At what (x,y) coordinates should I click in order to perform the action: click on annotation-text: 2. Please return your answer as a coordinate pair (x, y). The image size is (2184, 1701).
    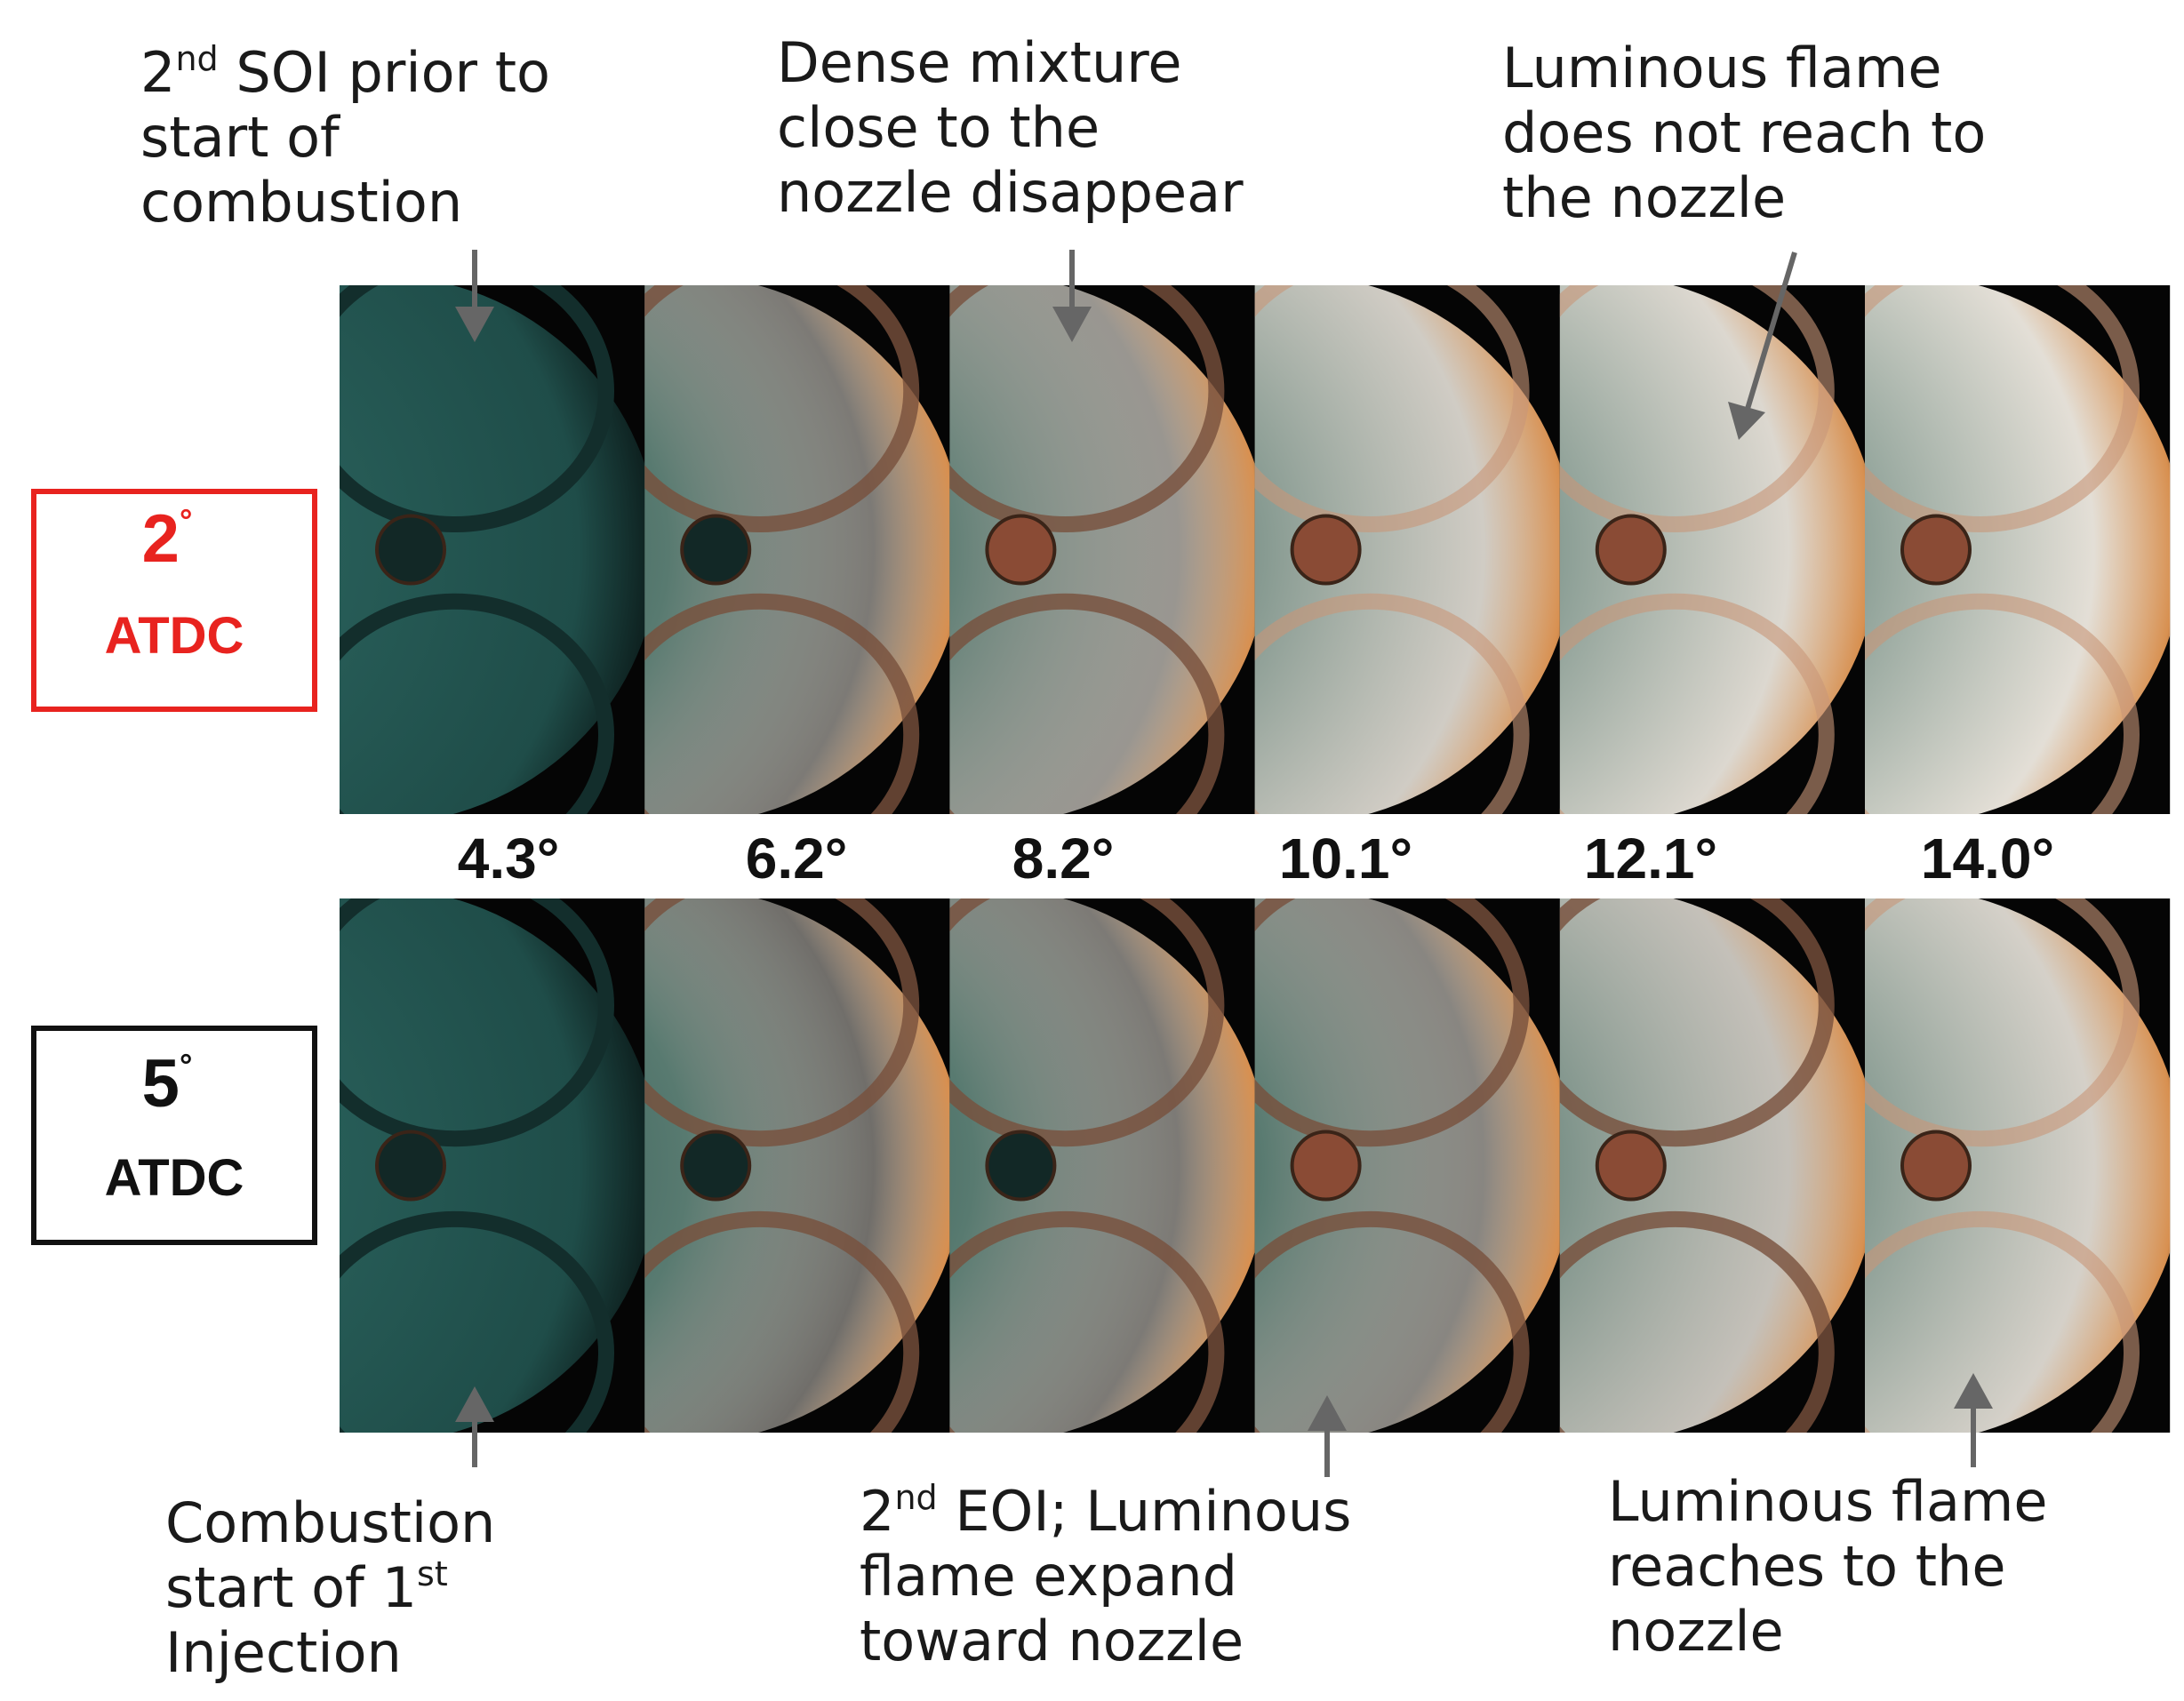
    Looking at the image, I should click on (877, 1512).